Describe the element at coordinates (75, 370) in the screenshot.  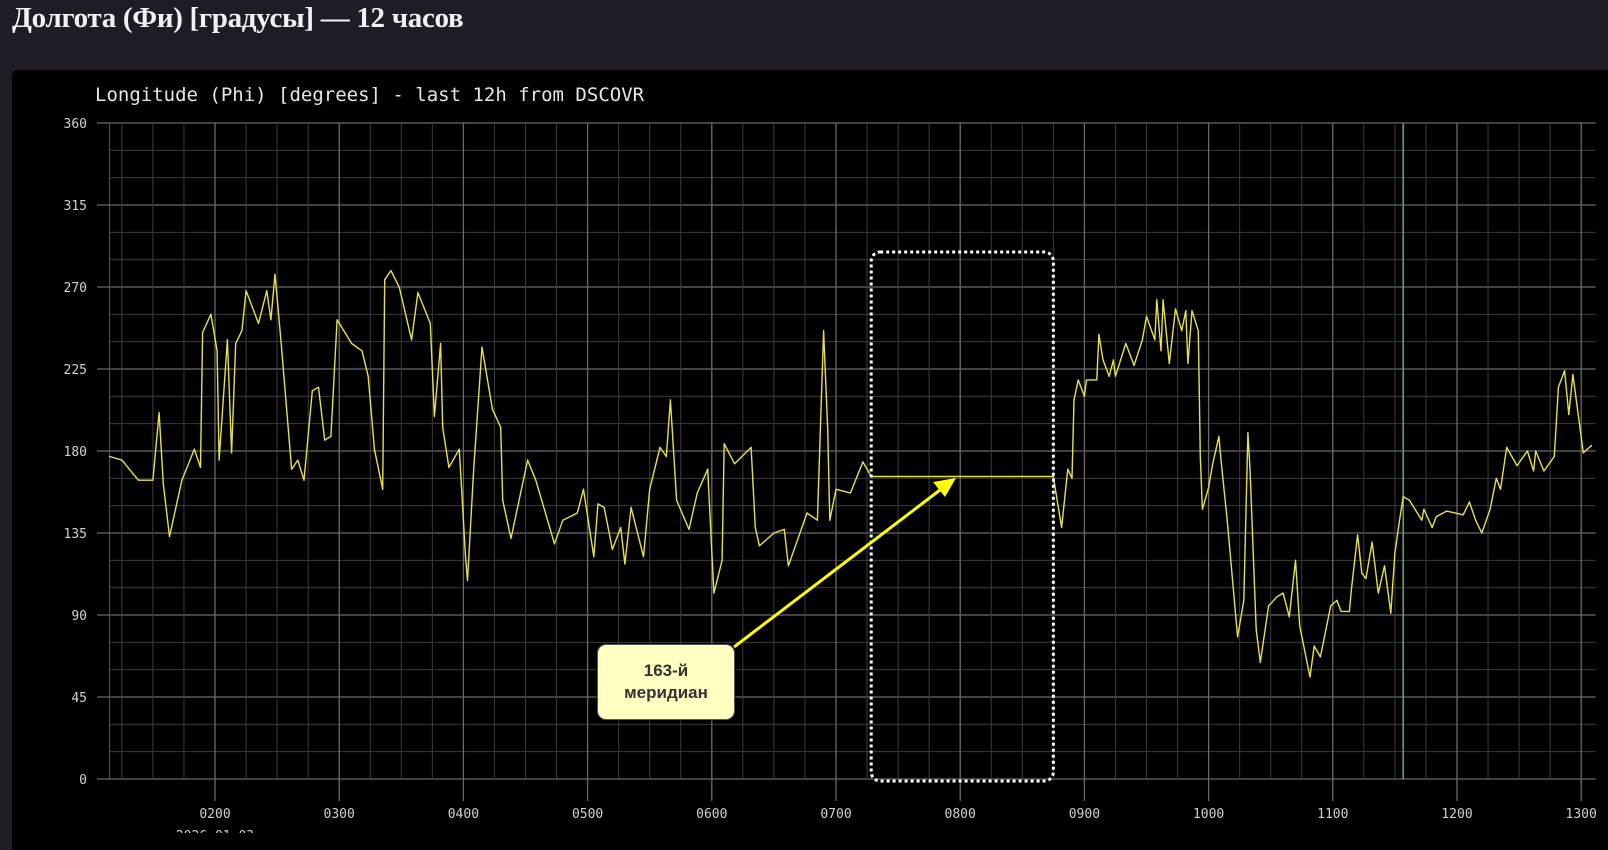
I see `y-tick-label: 225` at that location.